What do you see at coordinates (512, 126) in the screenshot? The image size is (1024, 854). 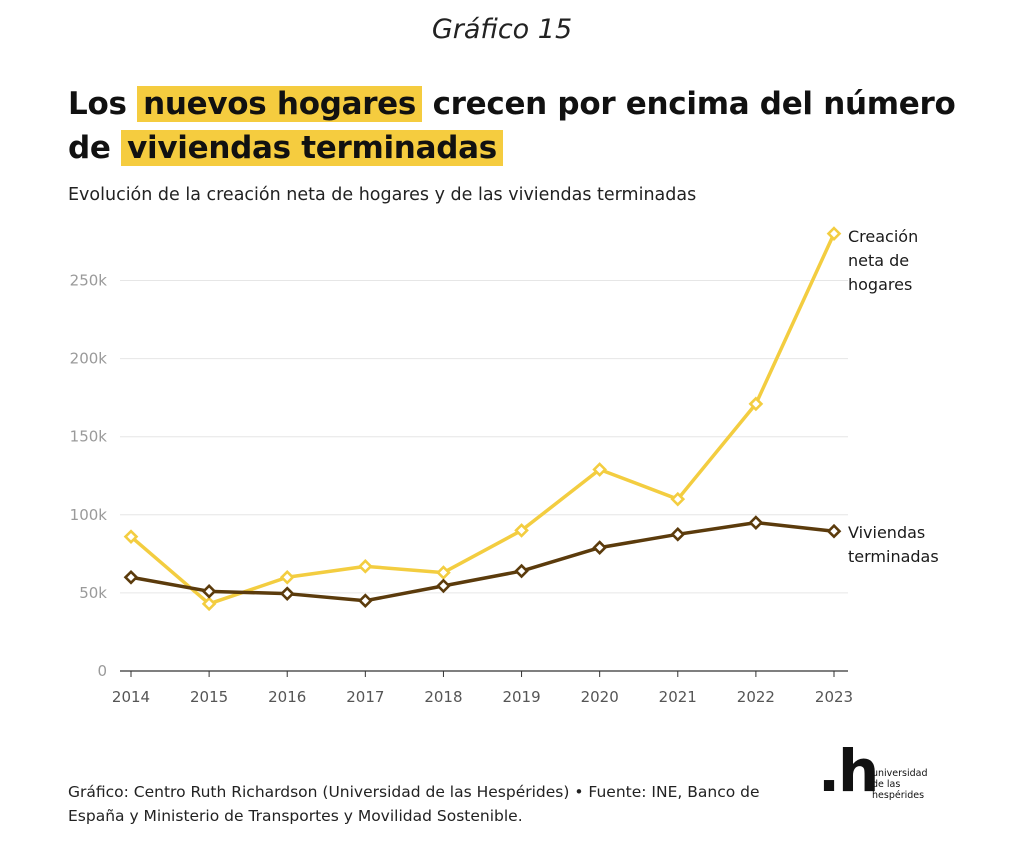 I see `headline-text-2: crecen por encima del número de` at bounding box center [512, 126].